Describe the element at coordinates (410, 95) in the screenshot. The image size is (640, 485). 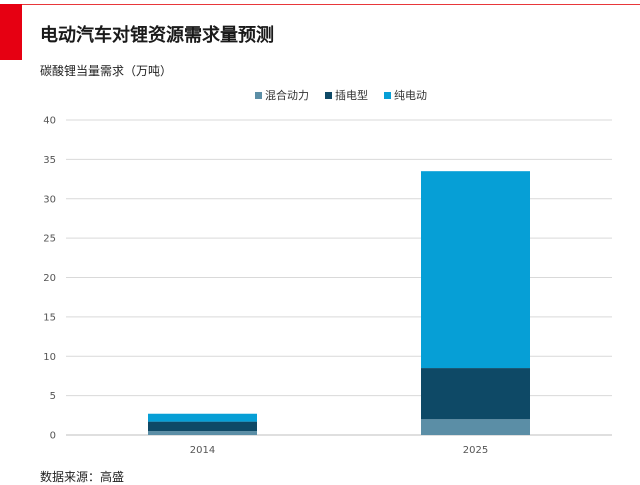
I see `legend-label: 纯电动` at that location.